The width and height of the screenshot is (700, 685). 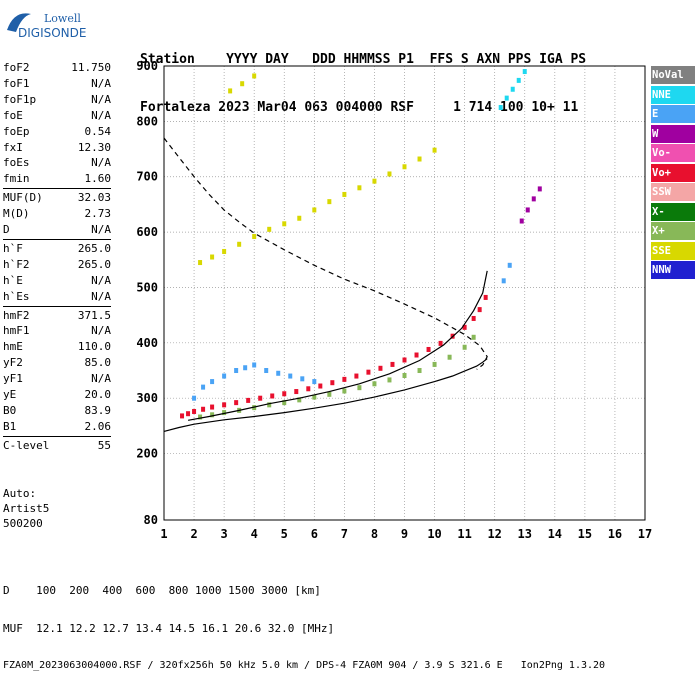 I want to click on param-value: 0.54, so click(x=98, y=131).